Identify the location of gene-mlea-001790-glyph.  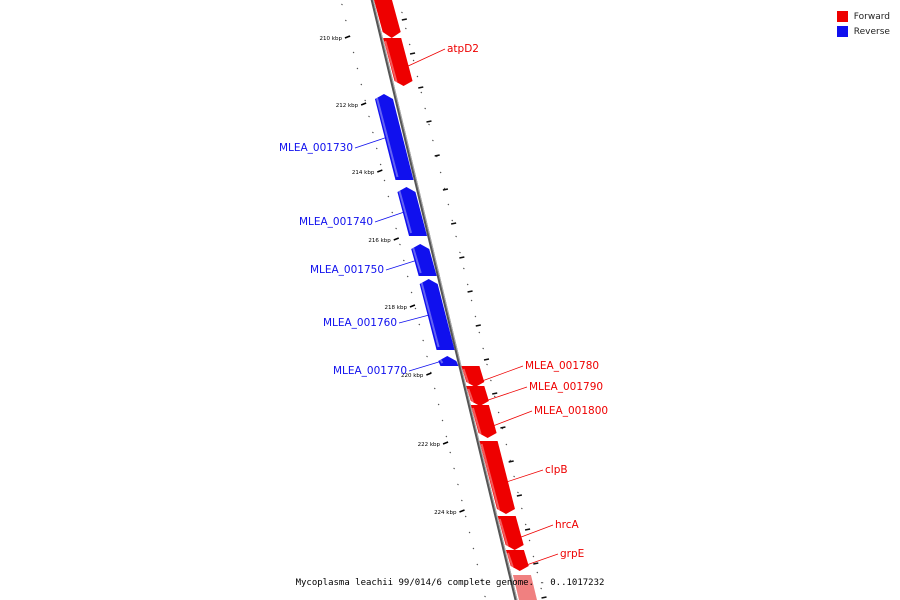
(477, 396).